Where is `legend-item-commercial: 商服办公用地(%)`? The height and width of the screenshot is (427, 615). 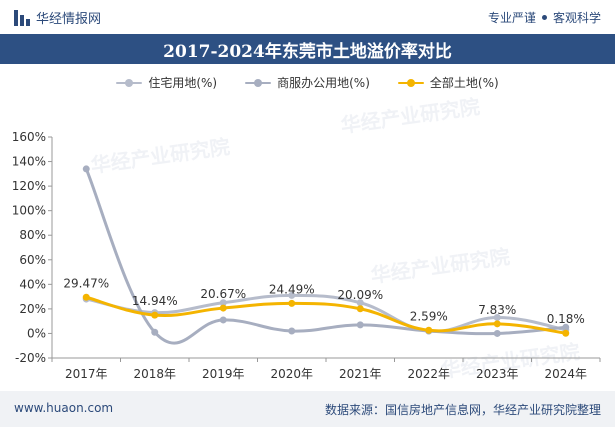 legend-item-commercial: 商服办公用地(%) is located at coordinates (307, 82).